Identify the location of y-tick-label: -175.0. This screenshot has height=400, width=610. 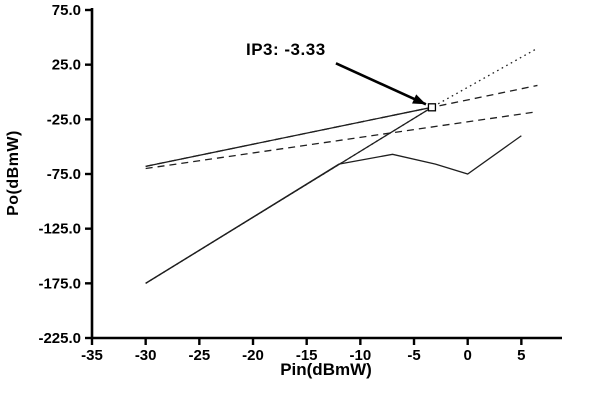
(59, 283).